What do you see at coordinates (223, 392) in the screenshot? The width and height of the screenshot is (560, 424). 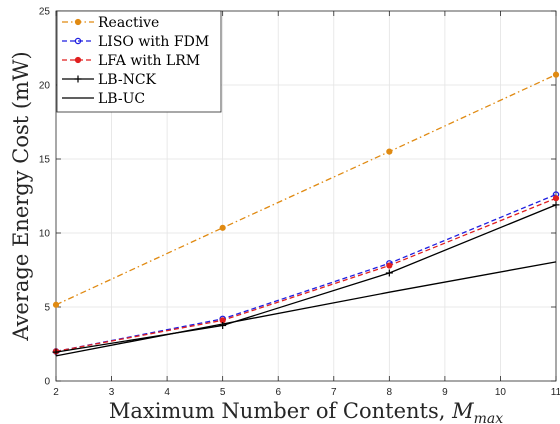 I see `x-tick-label: 5` at bounding box center [223, 392].